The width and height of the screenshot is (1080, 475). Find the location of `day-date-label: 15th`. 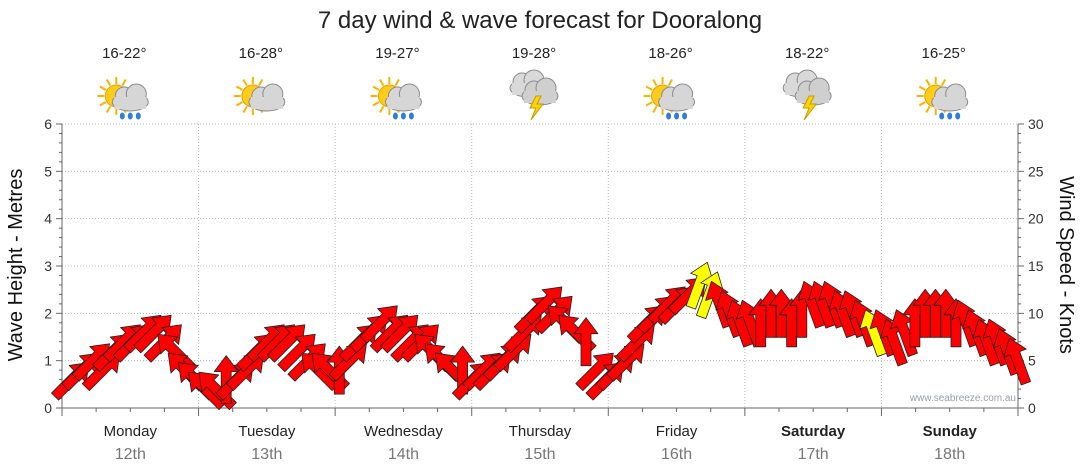

day-date-label: 15th is located at coordinates (539, 454).